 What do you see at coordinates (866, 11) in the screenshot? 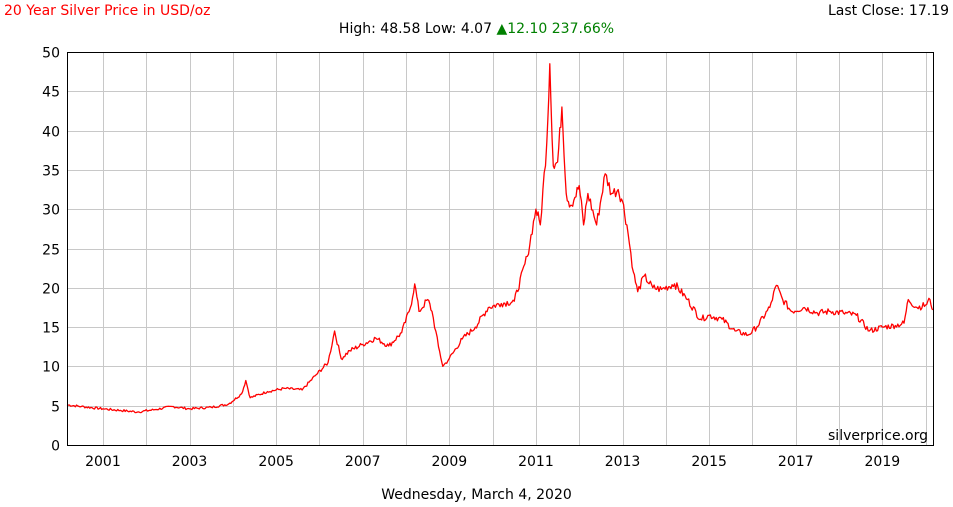
I see `last-close-label: Last Close:` at bounding box center [866, 11].